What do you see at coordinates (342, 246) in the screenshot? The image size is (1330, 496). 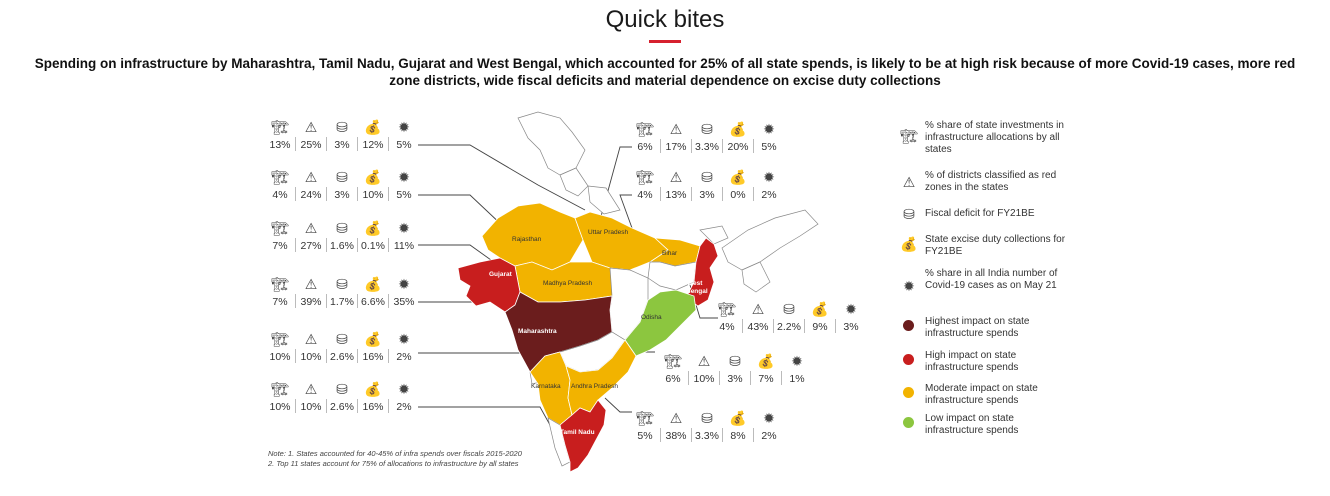 I see `stat-value: 1.6%` at bounding box center [342, 246].